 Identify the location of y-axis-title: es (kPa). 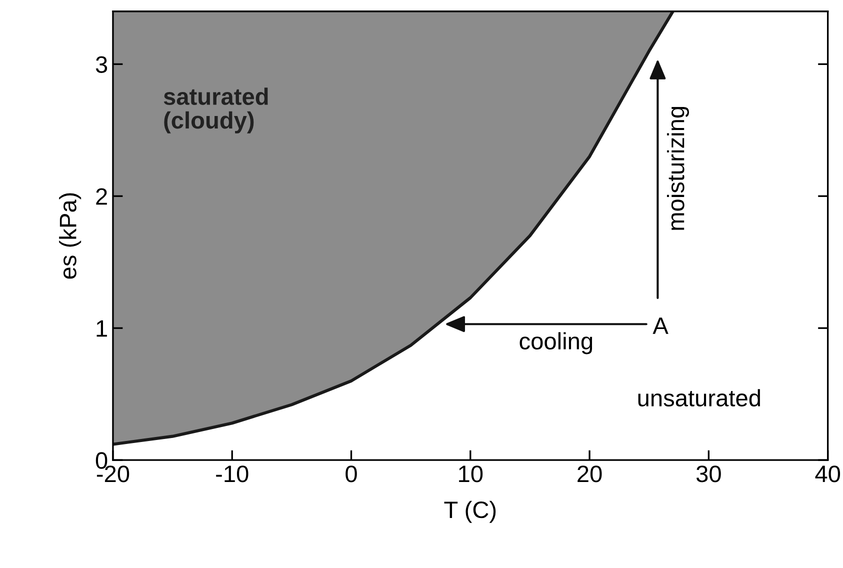
(70, 236).